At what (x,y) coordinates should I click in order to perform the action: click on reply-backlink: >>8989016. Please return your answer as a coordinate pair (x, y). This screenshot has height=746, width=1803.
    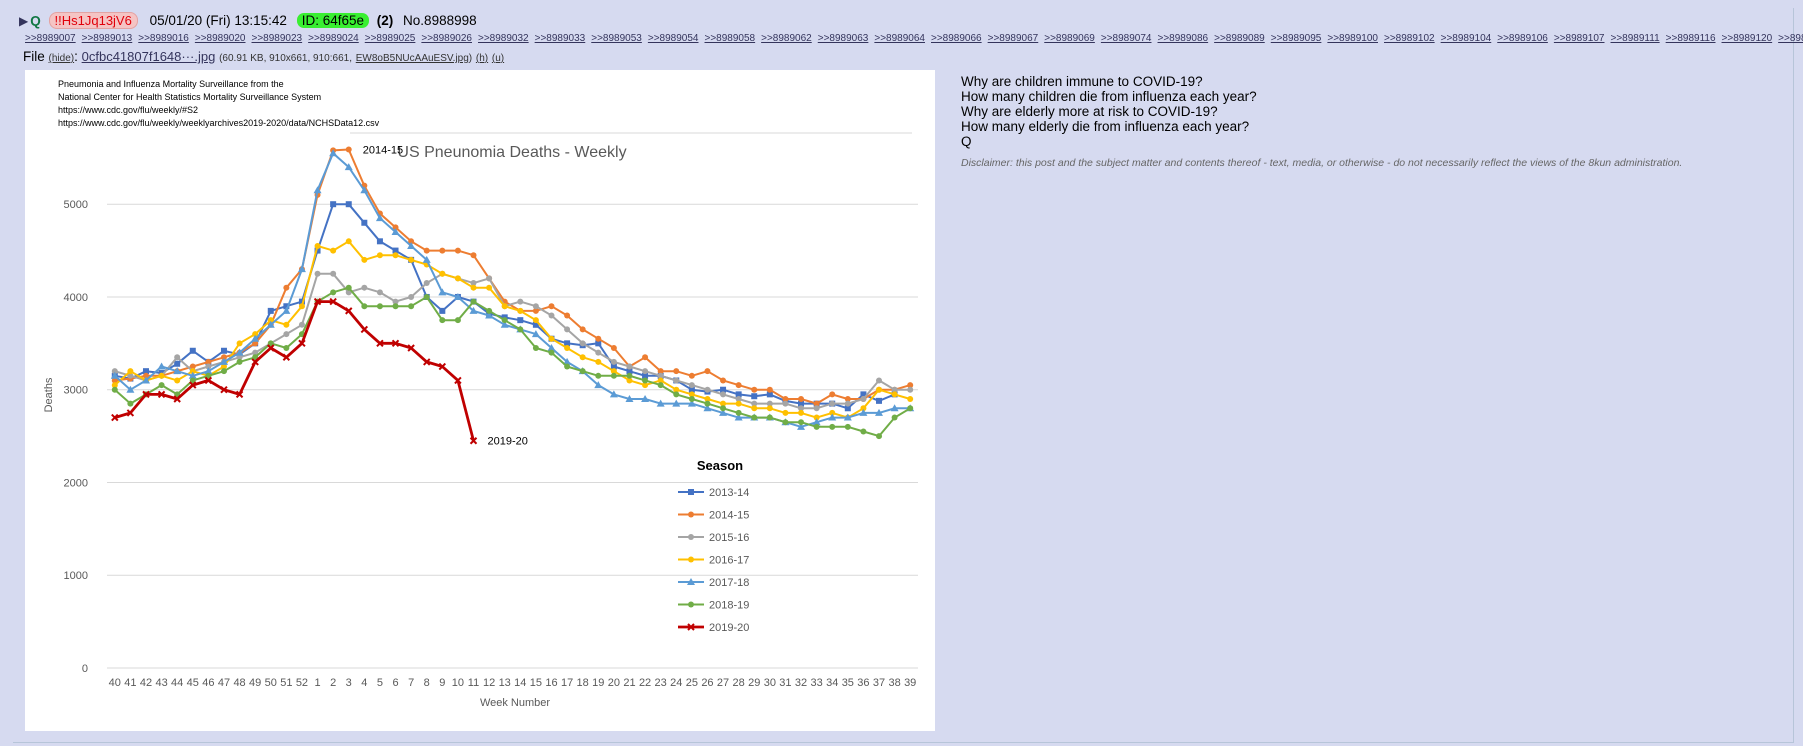
    Looking at the image, I should click on (163, 39).